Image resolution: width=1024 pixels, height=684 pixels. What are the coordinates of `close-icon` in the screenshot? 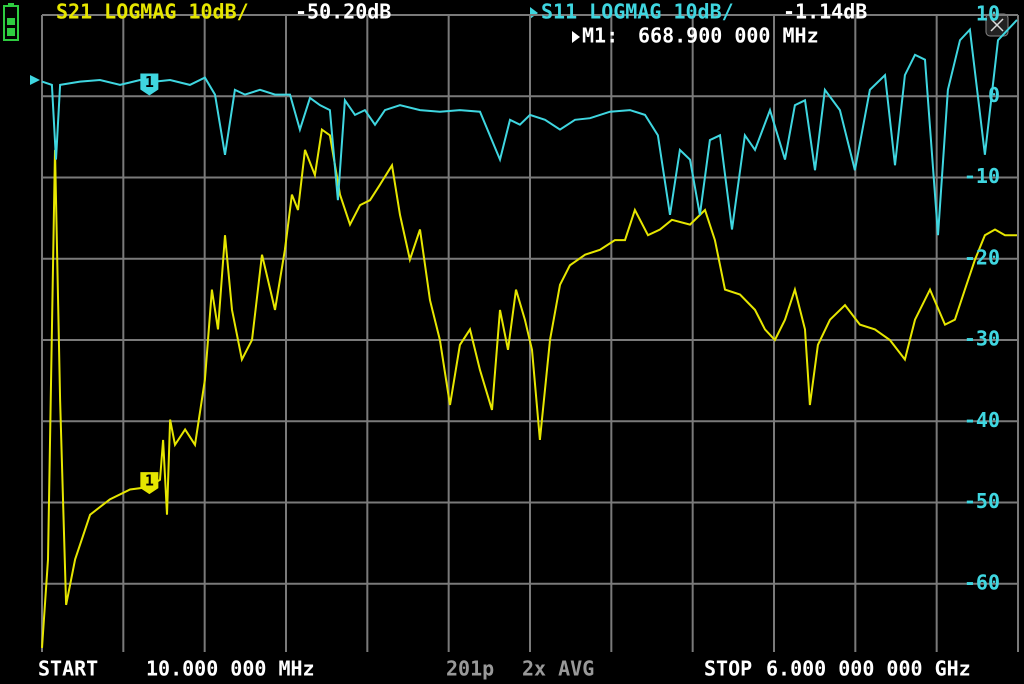 It's located at (997, 25).